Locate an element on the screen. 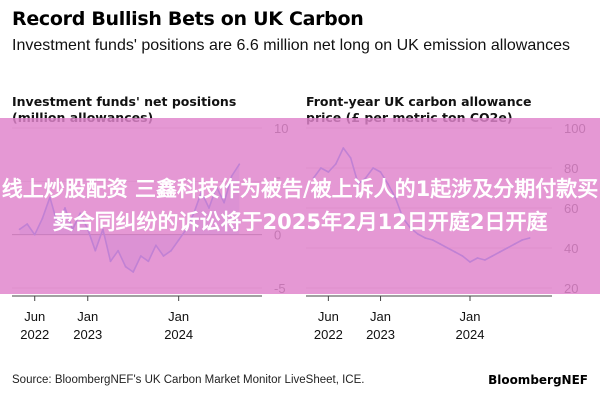  right-x-tick-year: 2022 is located at coordinates (328, 334).